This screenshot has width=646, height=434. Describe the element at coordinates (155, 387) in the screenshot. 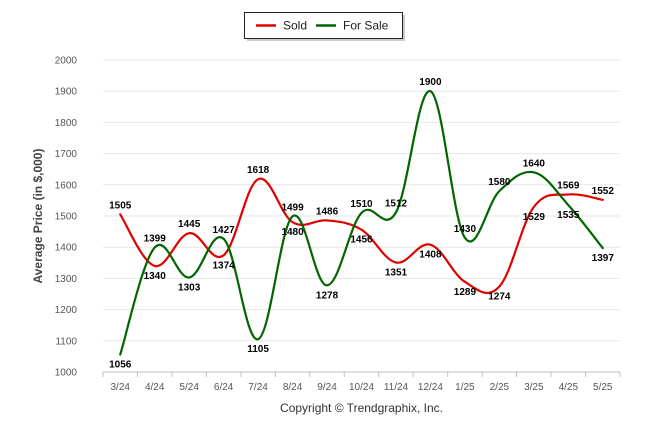

I see `x-tick-label: 4/24` at that location.